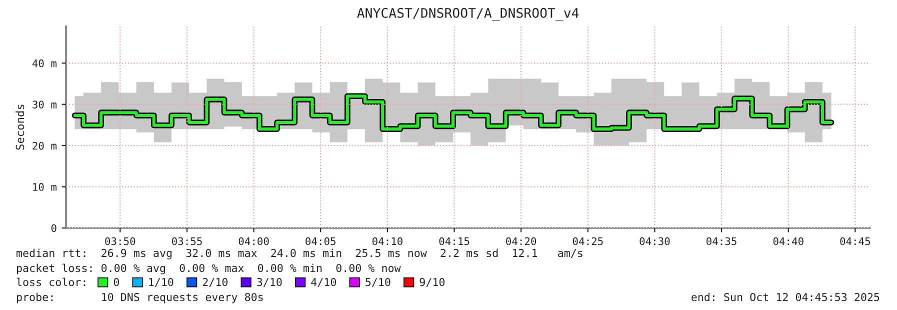 Image resolution: width=897 pixels, height=310 pixels. Describe the element at coordinates (44, 187) in the screenshot. I see `y-tick-label: 10 m` at that location.